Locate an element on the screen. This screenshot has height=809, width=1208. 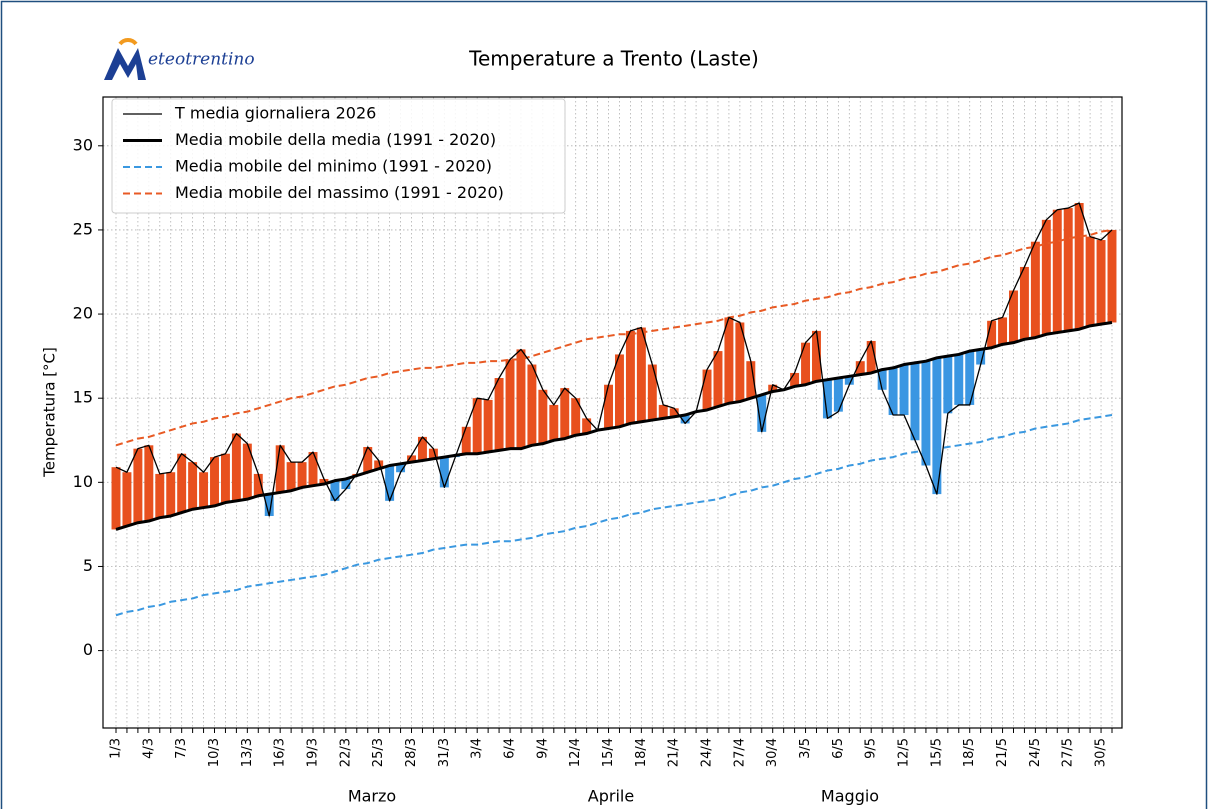
x-tick-label: 18/5 is located at coordinates (969, 752).